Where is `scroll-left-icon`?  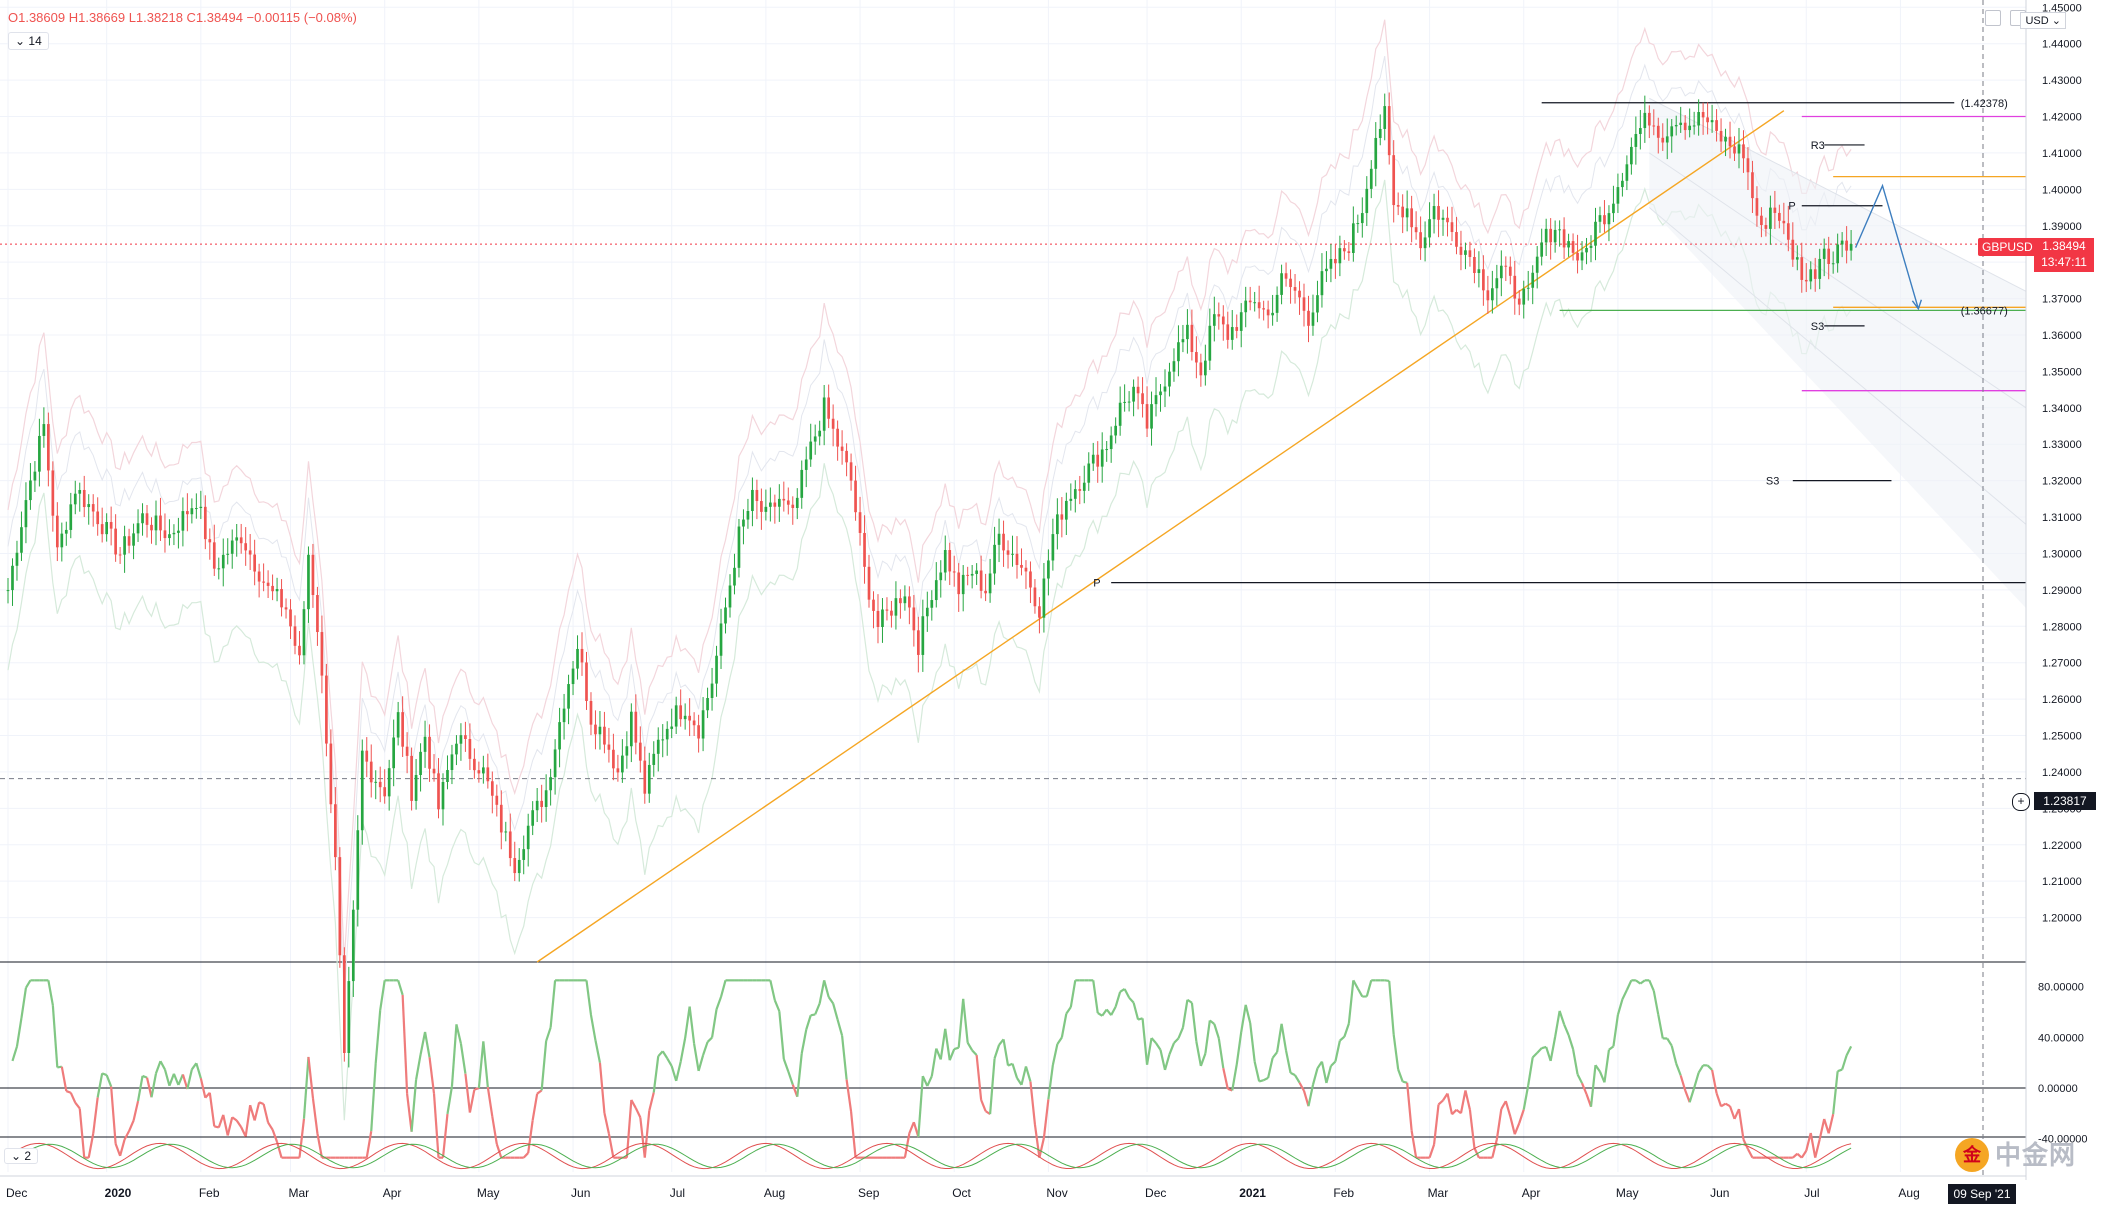 scroll-left-icon is located at coordinates (1993, 18).